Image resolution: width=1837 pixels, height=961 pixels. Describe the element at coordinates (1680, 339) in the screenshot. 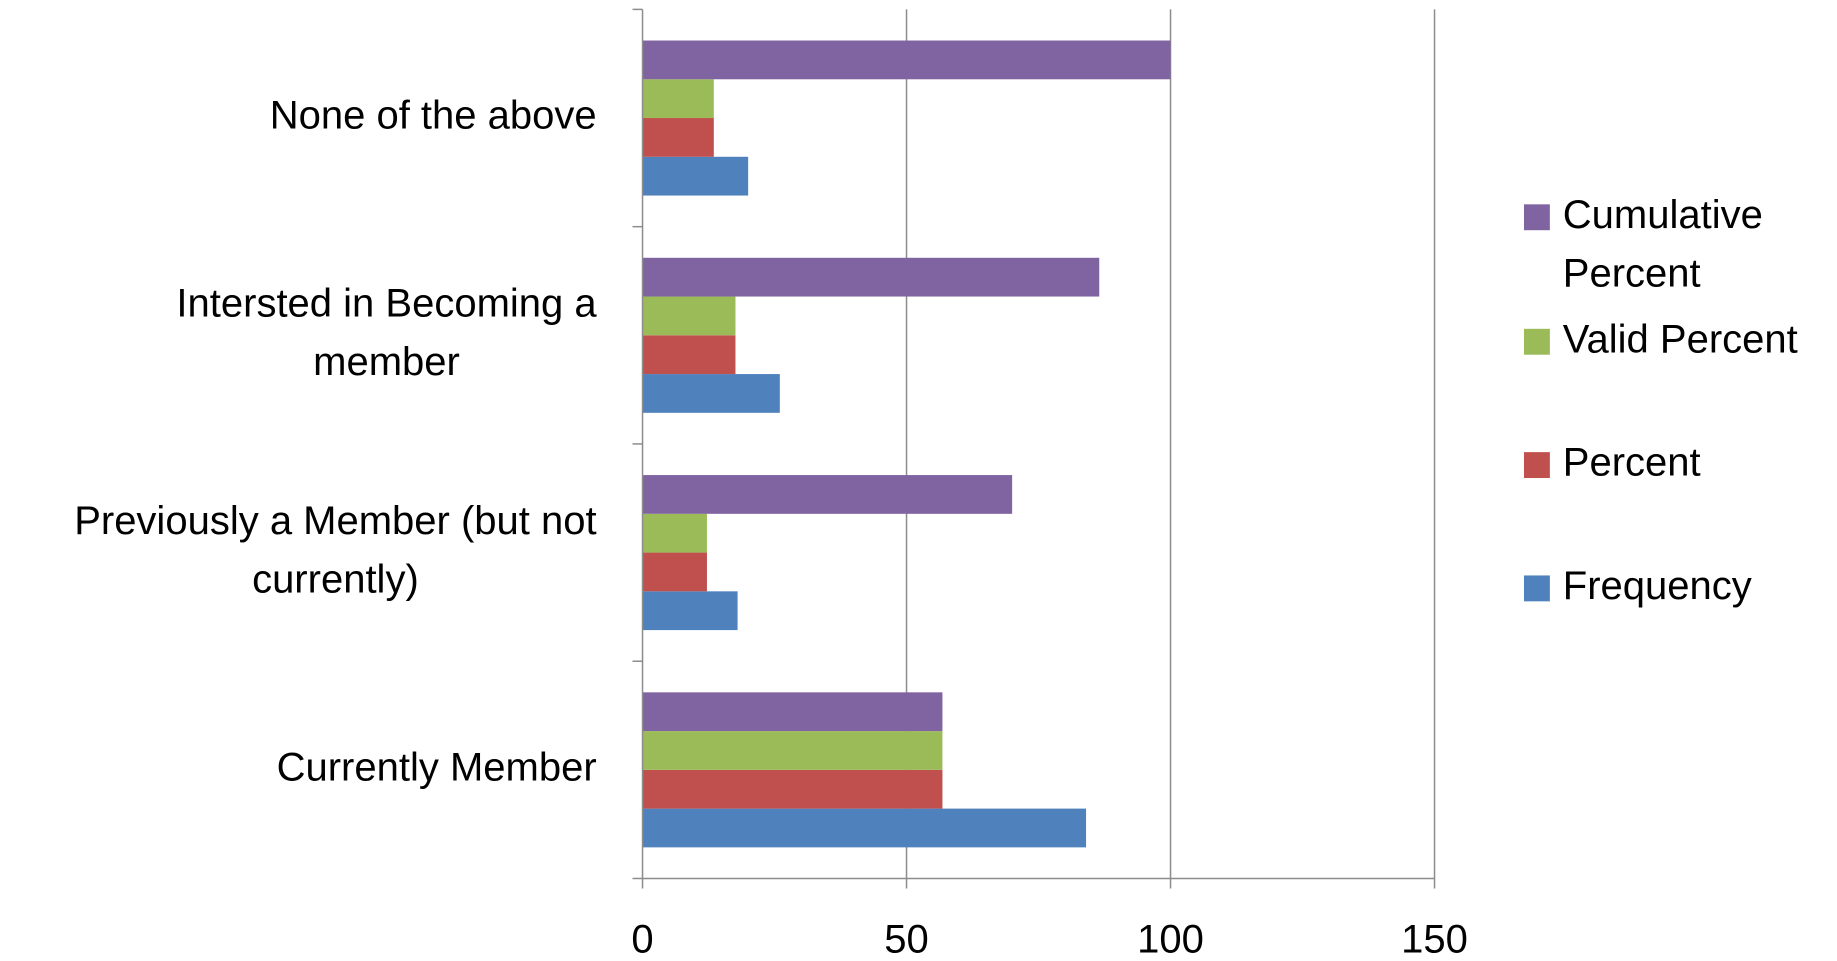

I see `legend-label: Valid Percent` at that location.